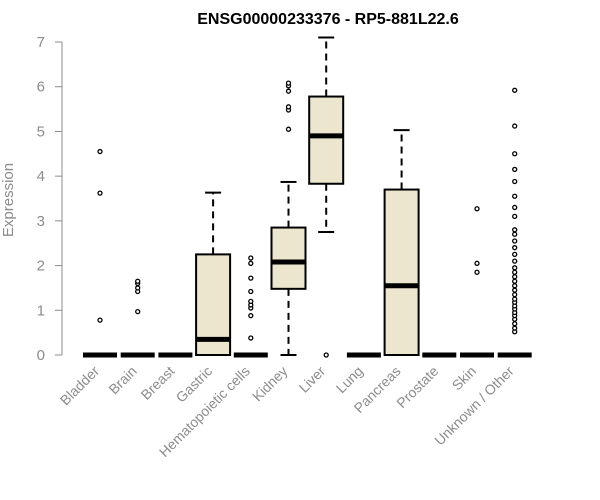 The image size is (600, 500). Describe the element at coordinates (41, 87) in the screenshot. I see `y-tick-label: 6` at that location.